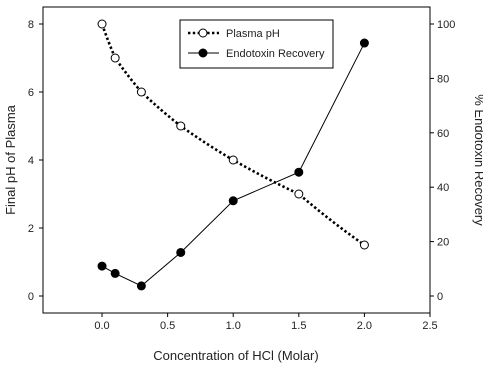 Image resolution: width=483 pixels, height=367 pixels. I want to click on y-right-tick-label: 80, so click(443, 79).